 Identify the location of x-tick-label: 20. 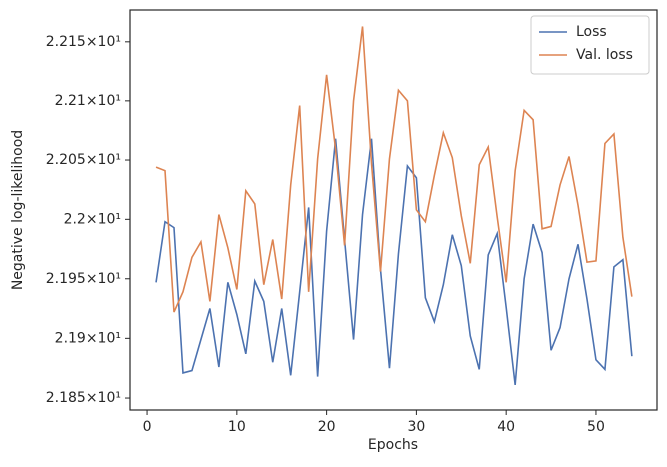
(327, 427).